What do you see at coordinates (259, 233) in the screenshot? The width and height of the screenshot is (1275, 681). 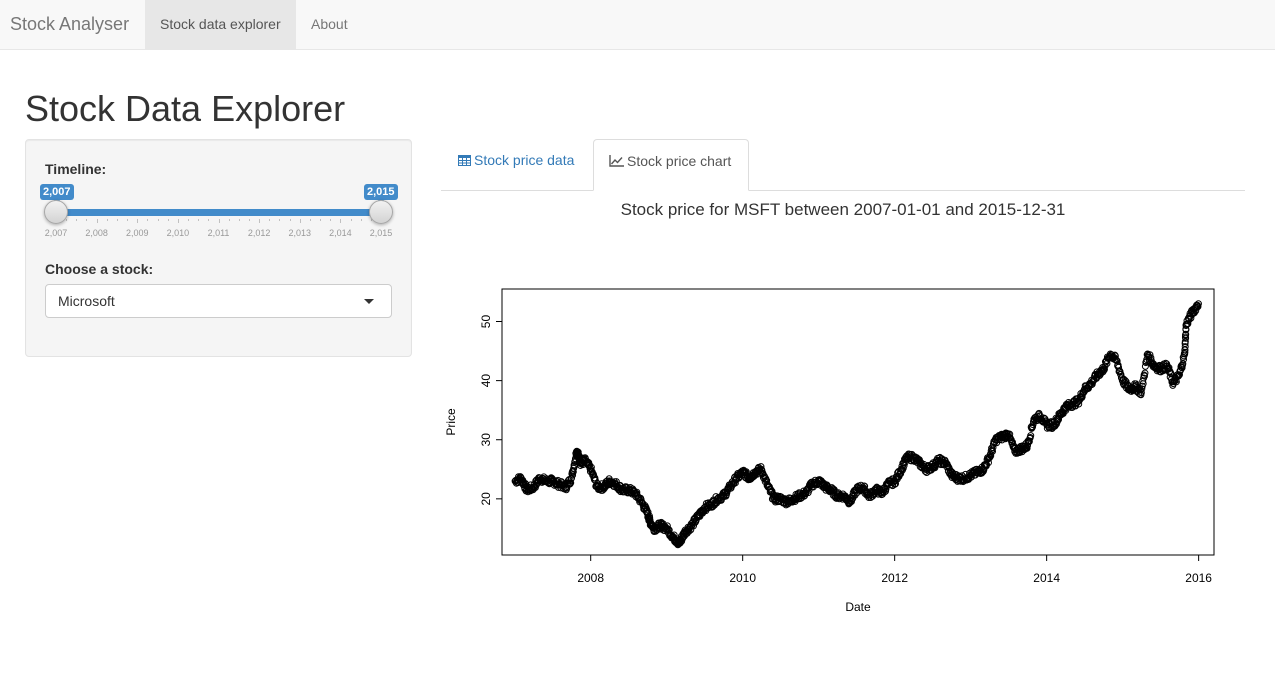 I see `slider-grid-label: 2,012` at bounding box center [259, 233].